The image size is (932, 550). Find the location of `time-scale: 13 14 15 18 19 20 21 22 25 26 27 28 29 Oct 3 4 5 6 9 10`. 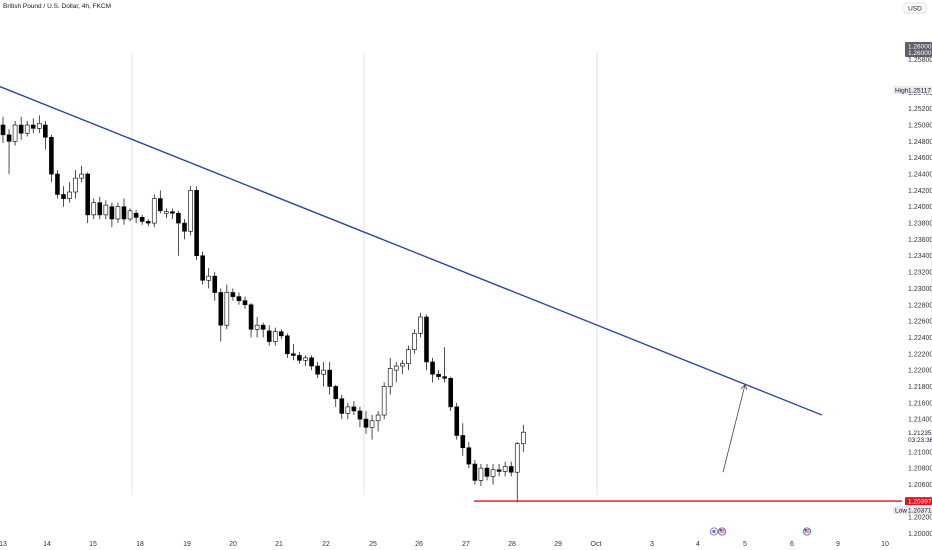

time-scale: 13 14 15 18 19 20 21 22 25 26 27 28 29 Oct 3 4 5 6 9 10 is located at coordinates (444, 544).